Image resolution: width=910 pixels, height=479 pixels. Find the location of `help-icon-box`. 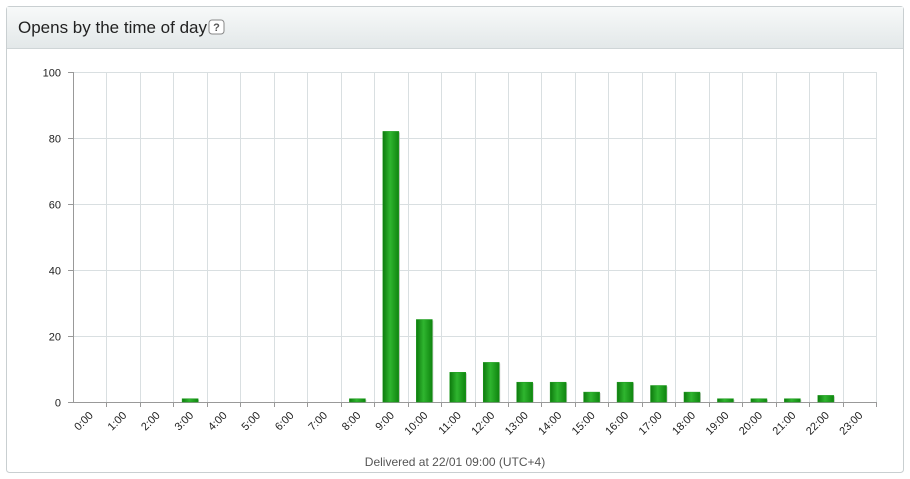

help-icon-box is located at coordinates (216, 27).